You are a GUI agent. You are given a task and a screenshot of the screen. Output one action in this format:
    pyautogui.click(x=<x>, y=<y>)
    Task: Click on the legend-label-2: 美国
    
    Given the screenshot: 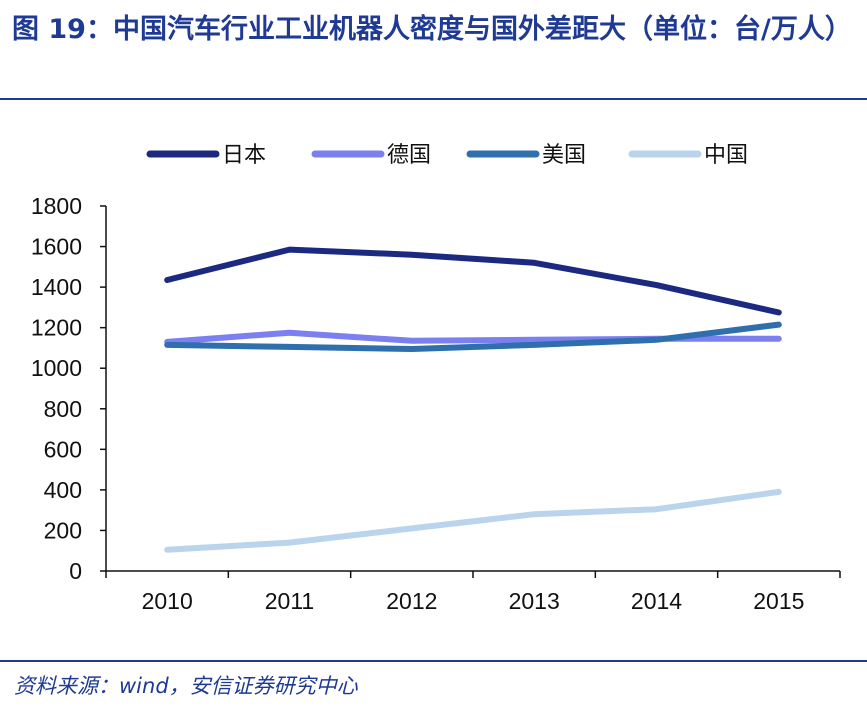 What is the action you would take?
    pyautogui.click(x=564, y=155)
    